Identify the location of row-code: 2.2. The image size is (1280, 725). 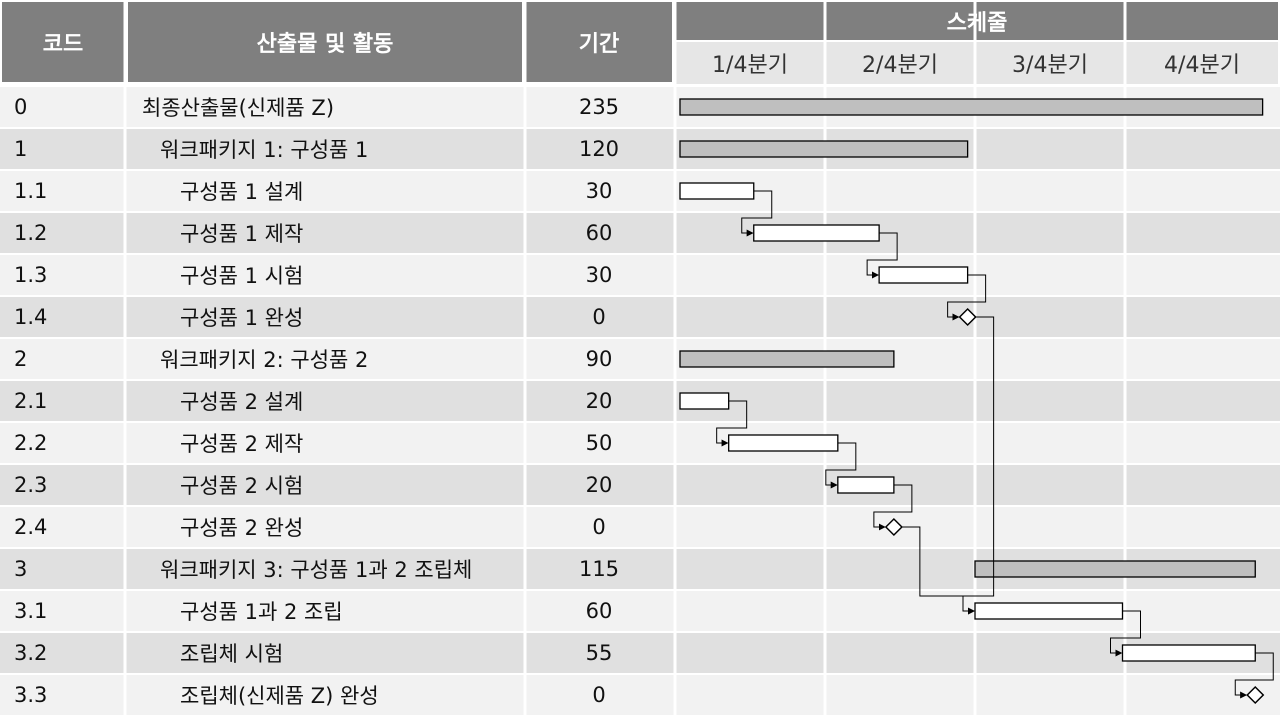
(31, 443).